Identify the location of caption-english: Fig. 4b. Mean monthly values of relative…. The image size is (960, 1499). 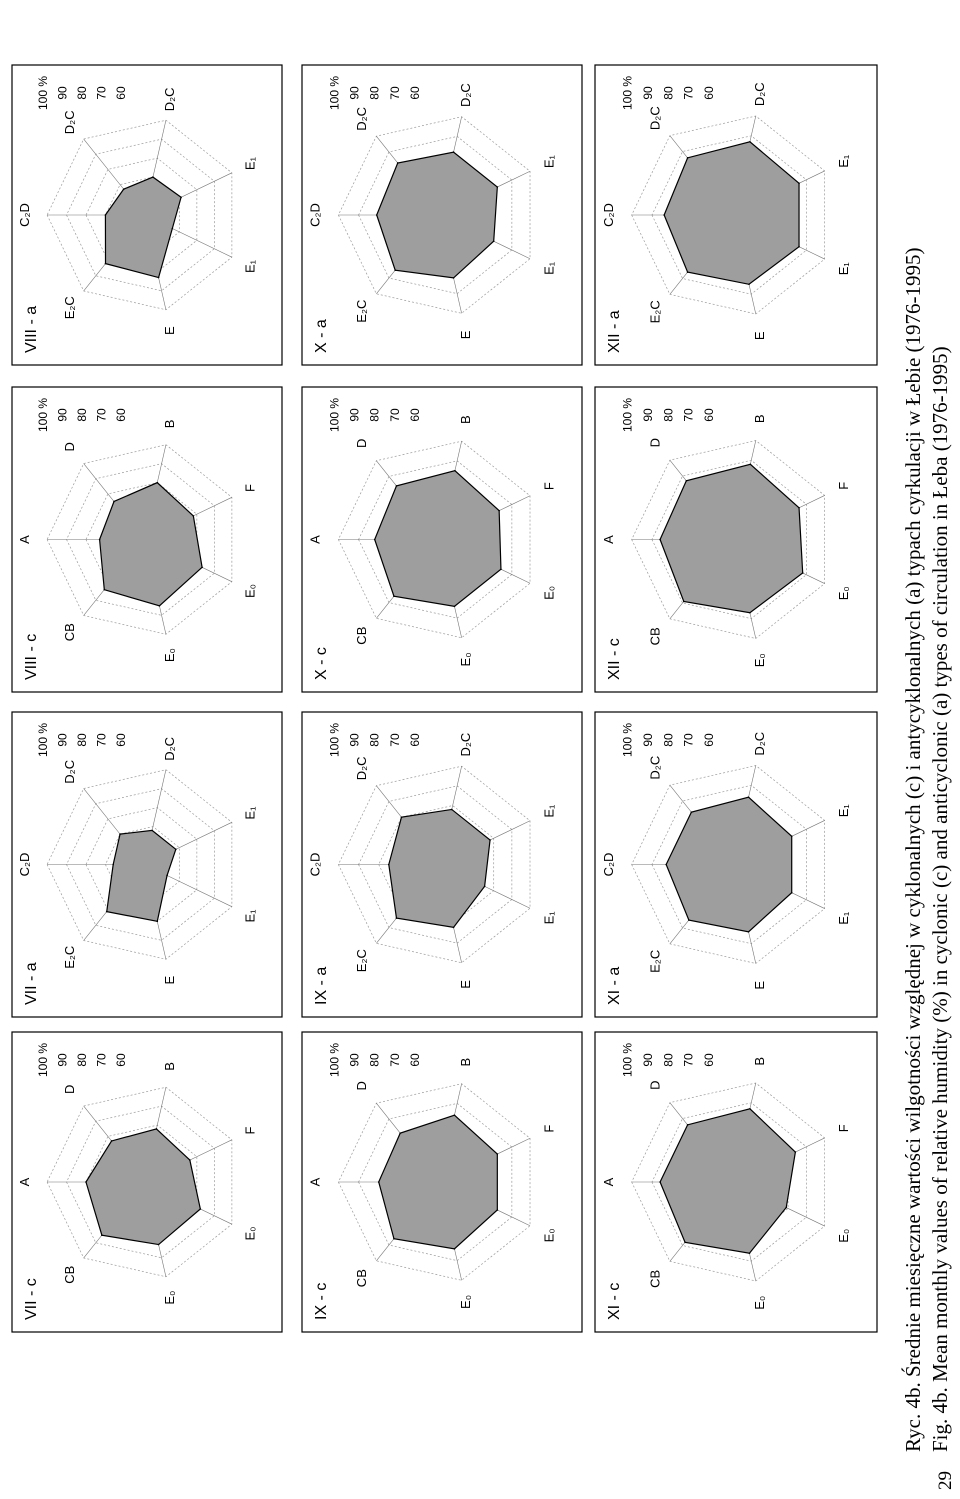
(940, 899).